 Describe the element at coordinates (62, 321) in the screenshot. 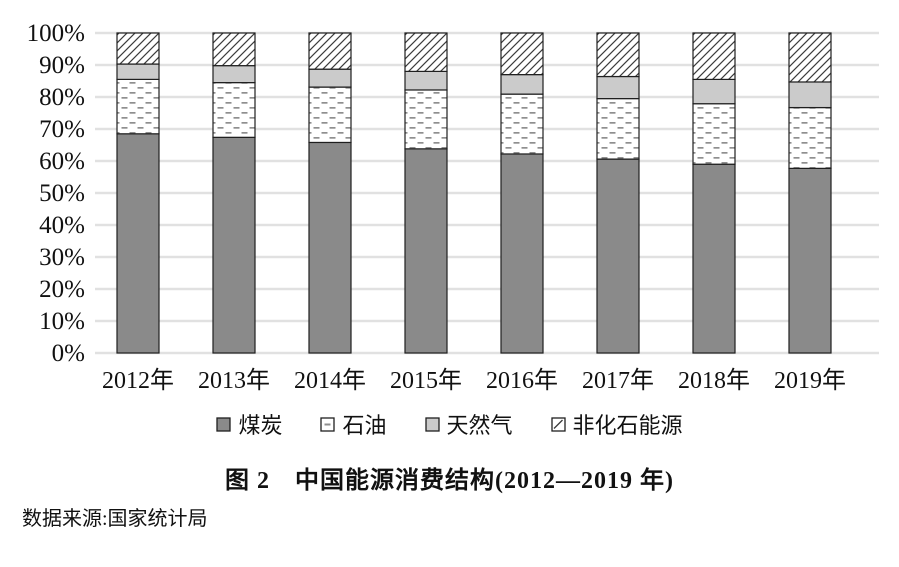

I see `y-tick-label: 10%` at that location.